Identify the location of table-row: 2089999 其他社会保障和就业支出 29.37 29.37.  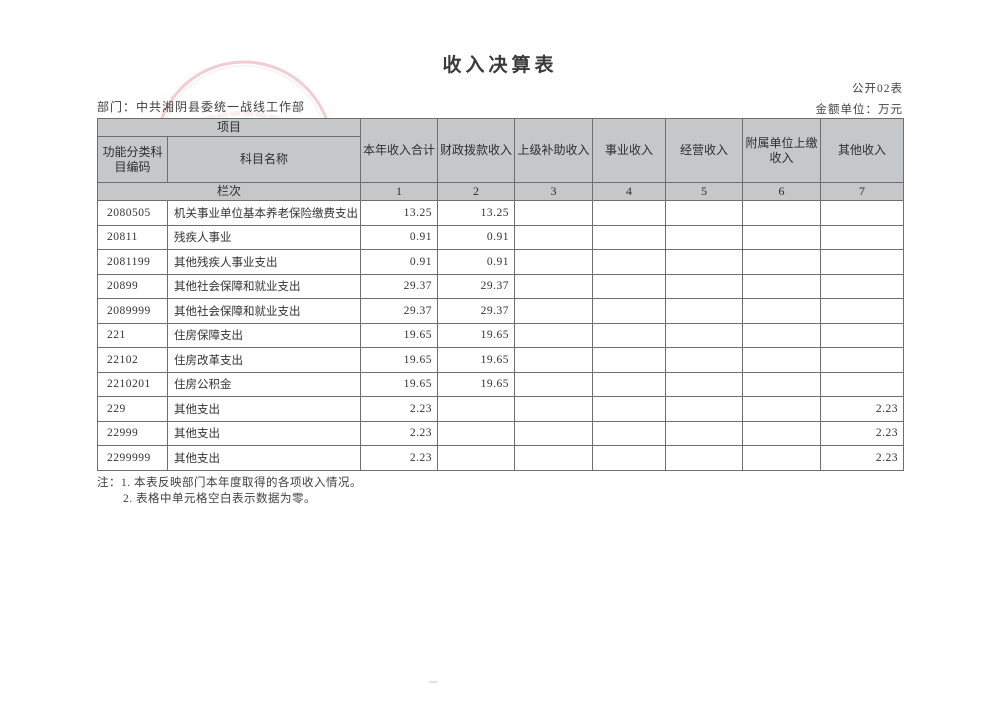
(501, 311).